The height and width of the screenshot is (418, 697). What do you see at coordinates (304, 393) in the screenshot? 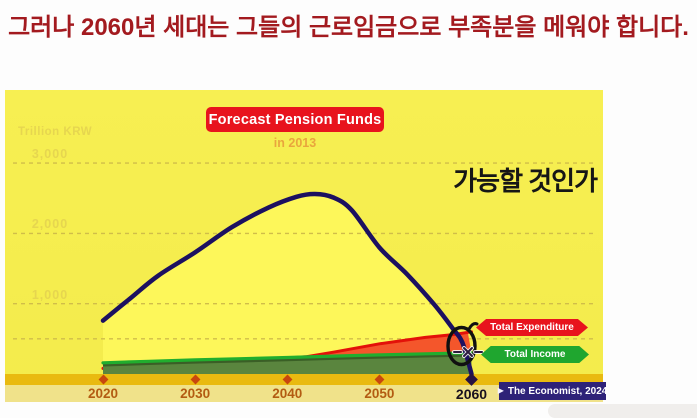
I see `x-axis-label-strip` at bounding box center [304, 393].